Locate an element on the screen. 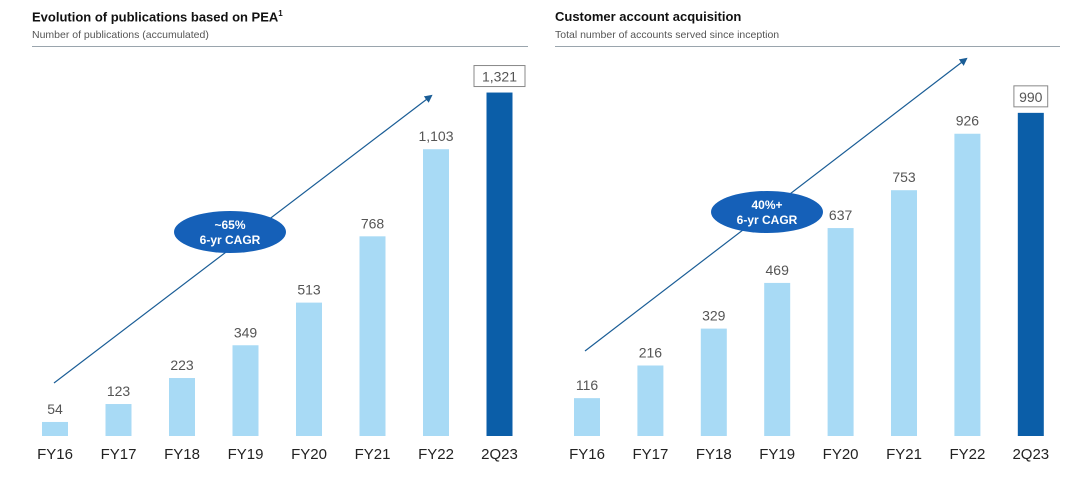 This screenshot has height=487, width=1080. value-label: 216 is located at coordinates (651, 352).